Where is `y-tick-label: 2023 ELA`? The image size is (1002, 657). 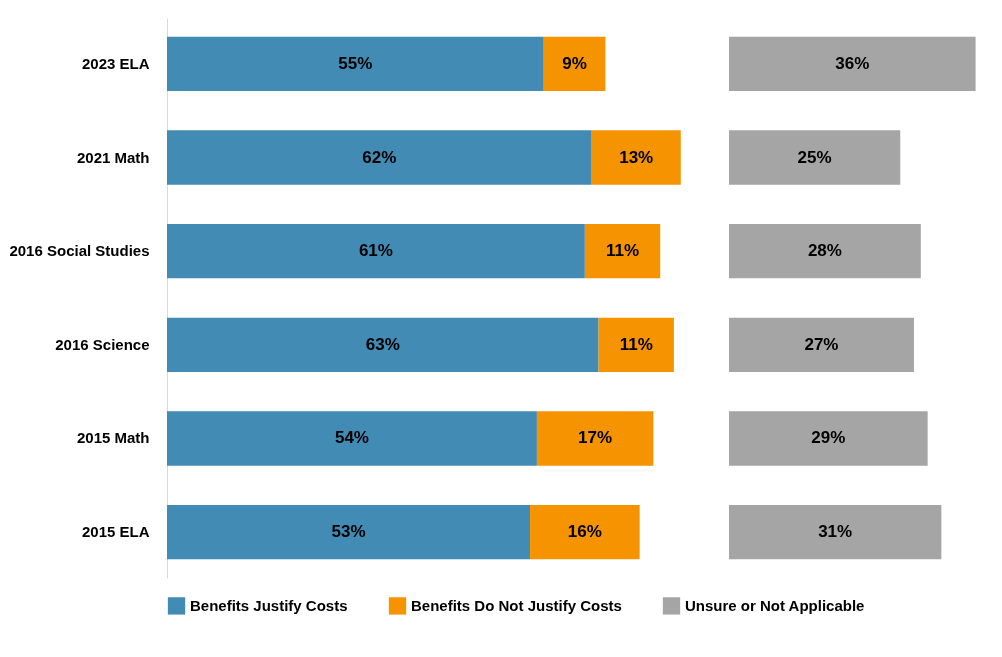
y-tick-label: 2023 ELA is located at coordinates (115, 63).